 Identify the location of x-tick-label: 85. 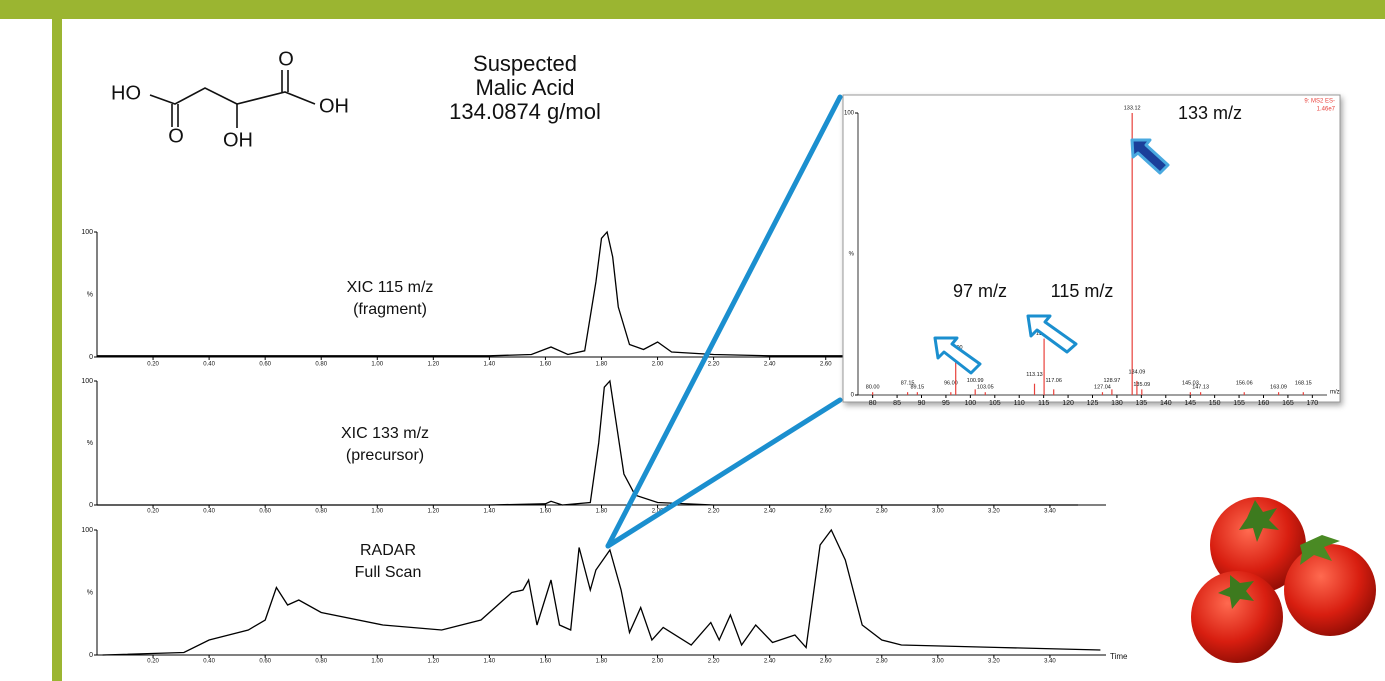
(897, 403).